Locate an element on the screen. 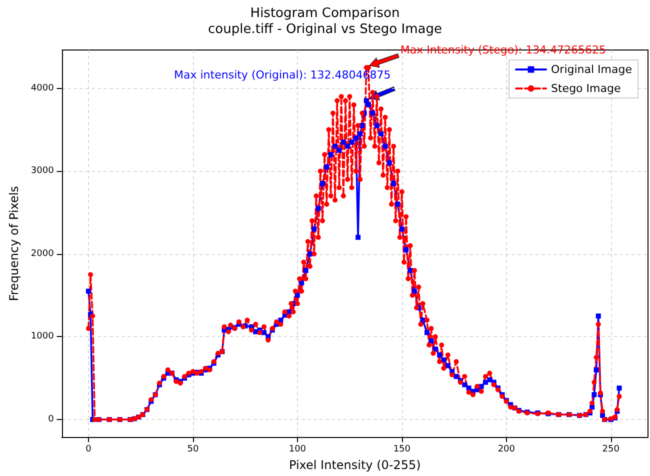 This screenshot has height=476, width=650. legend-label: Stego Image is located at coordinates (586, 88).